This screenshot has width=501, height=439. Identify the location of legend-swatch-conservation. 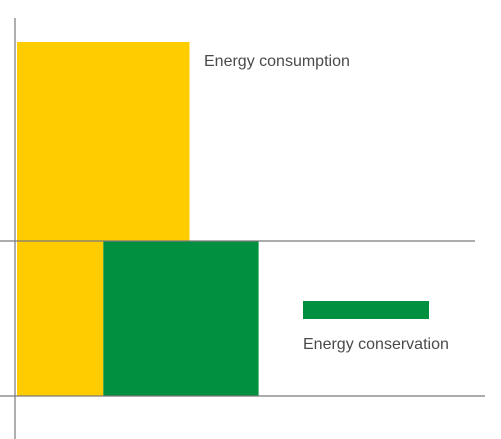
(366, 310).